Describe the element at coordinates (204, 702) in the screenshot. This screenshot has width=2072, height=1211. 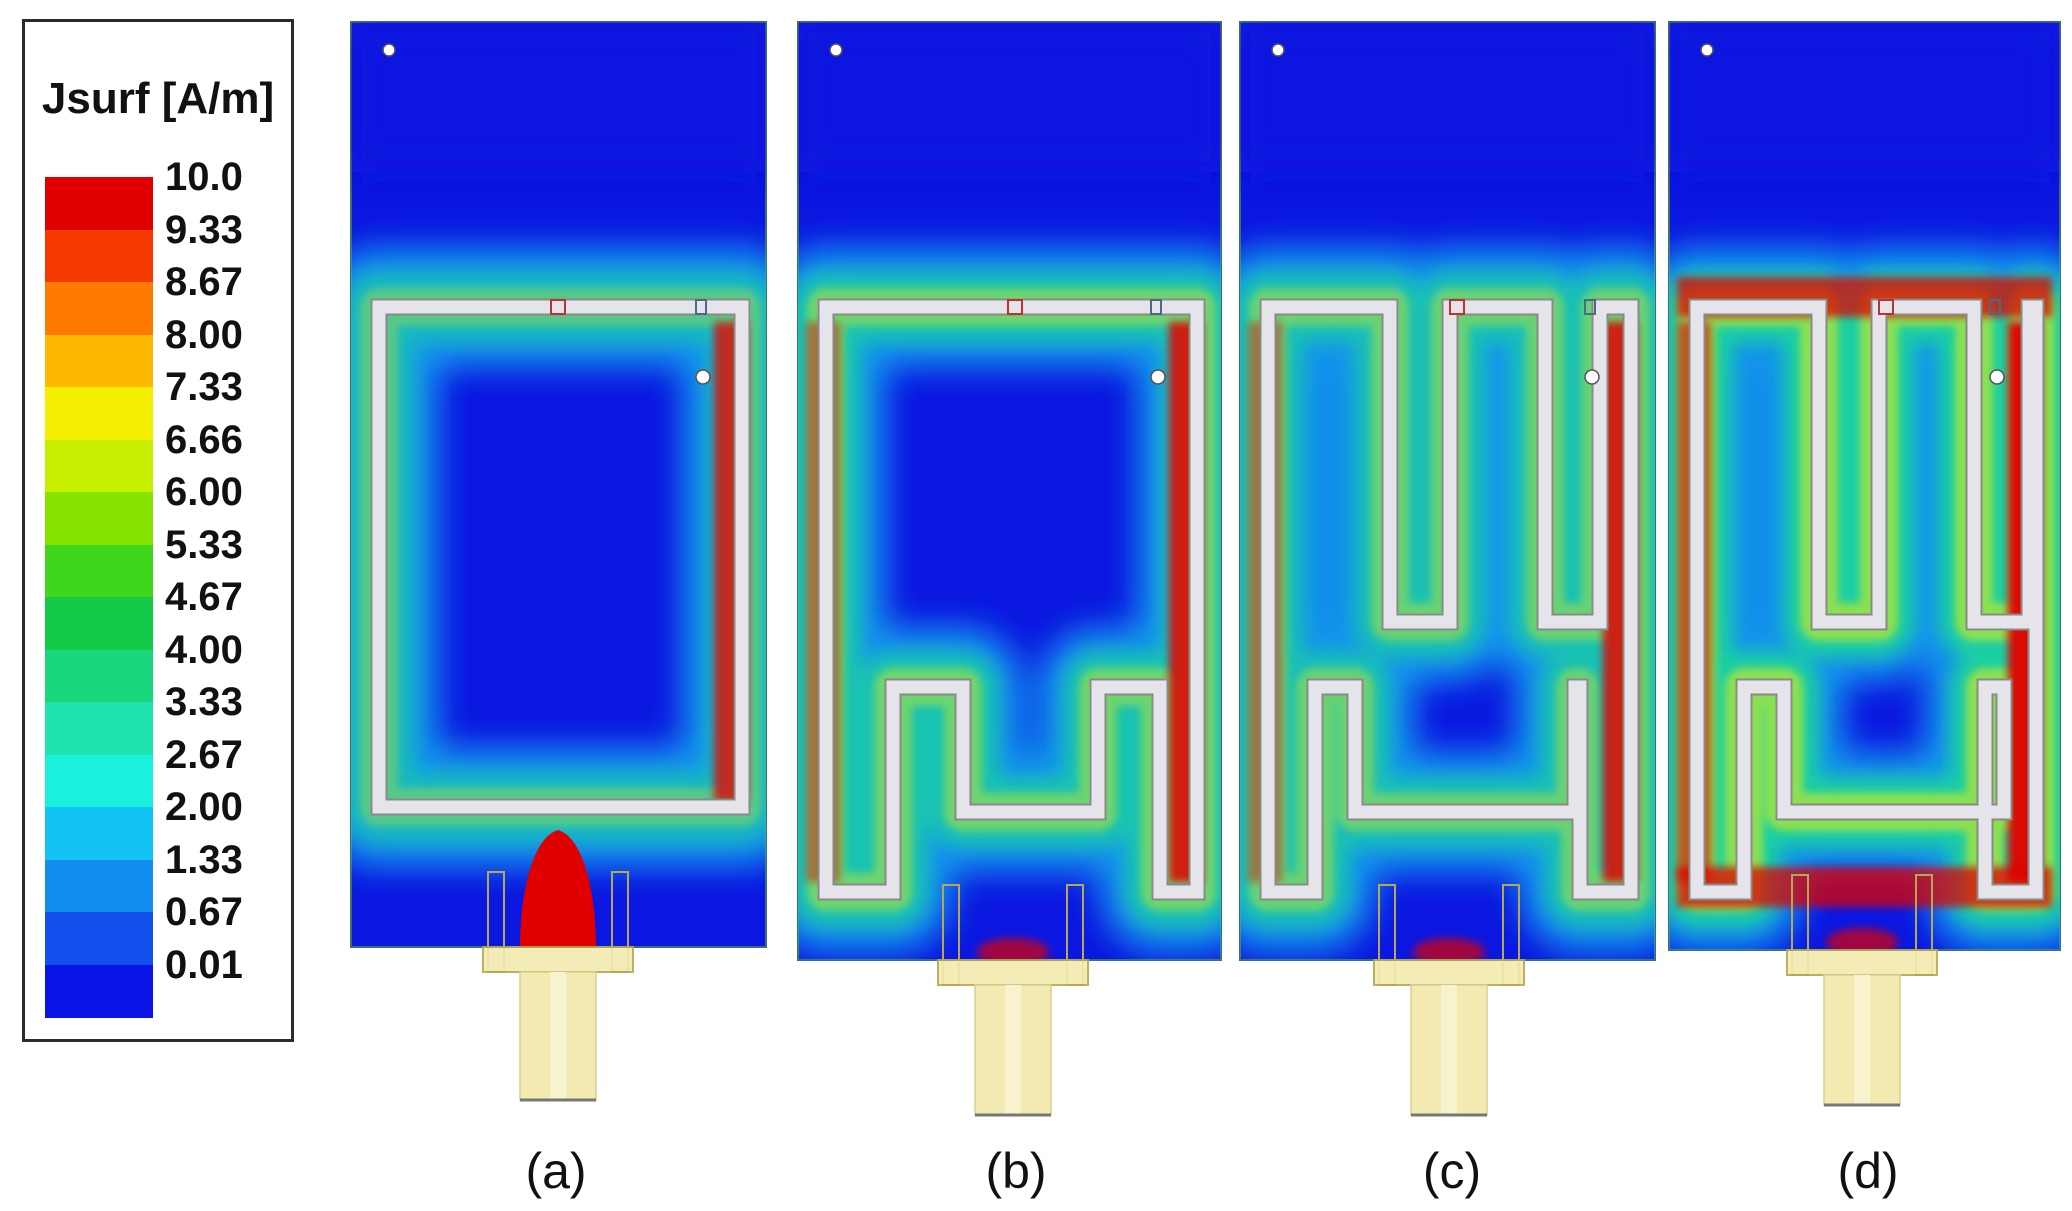
I see `legend-value: 3.33` at that location.